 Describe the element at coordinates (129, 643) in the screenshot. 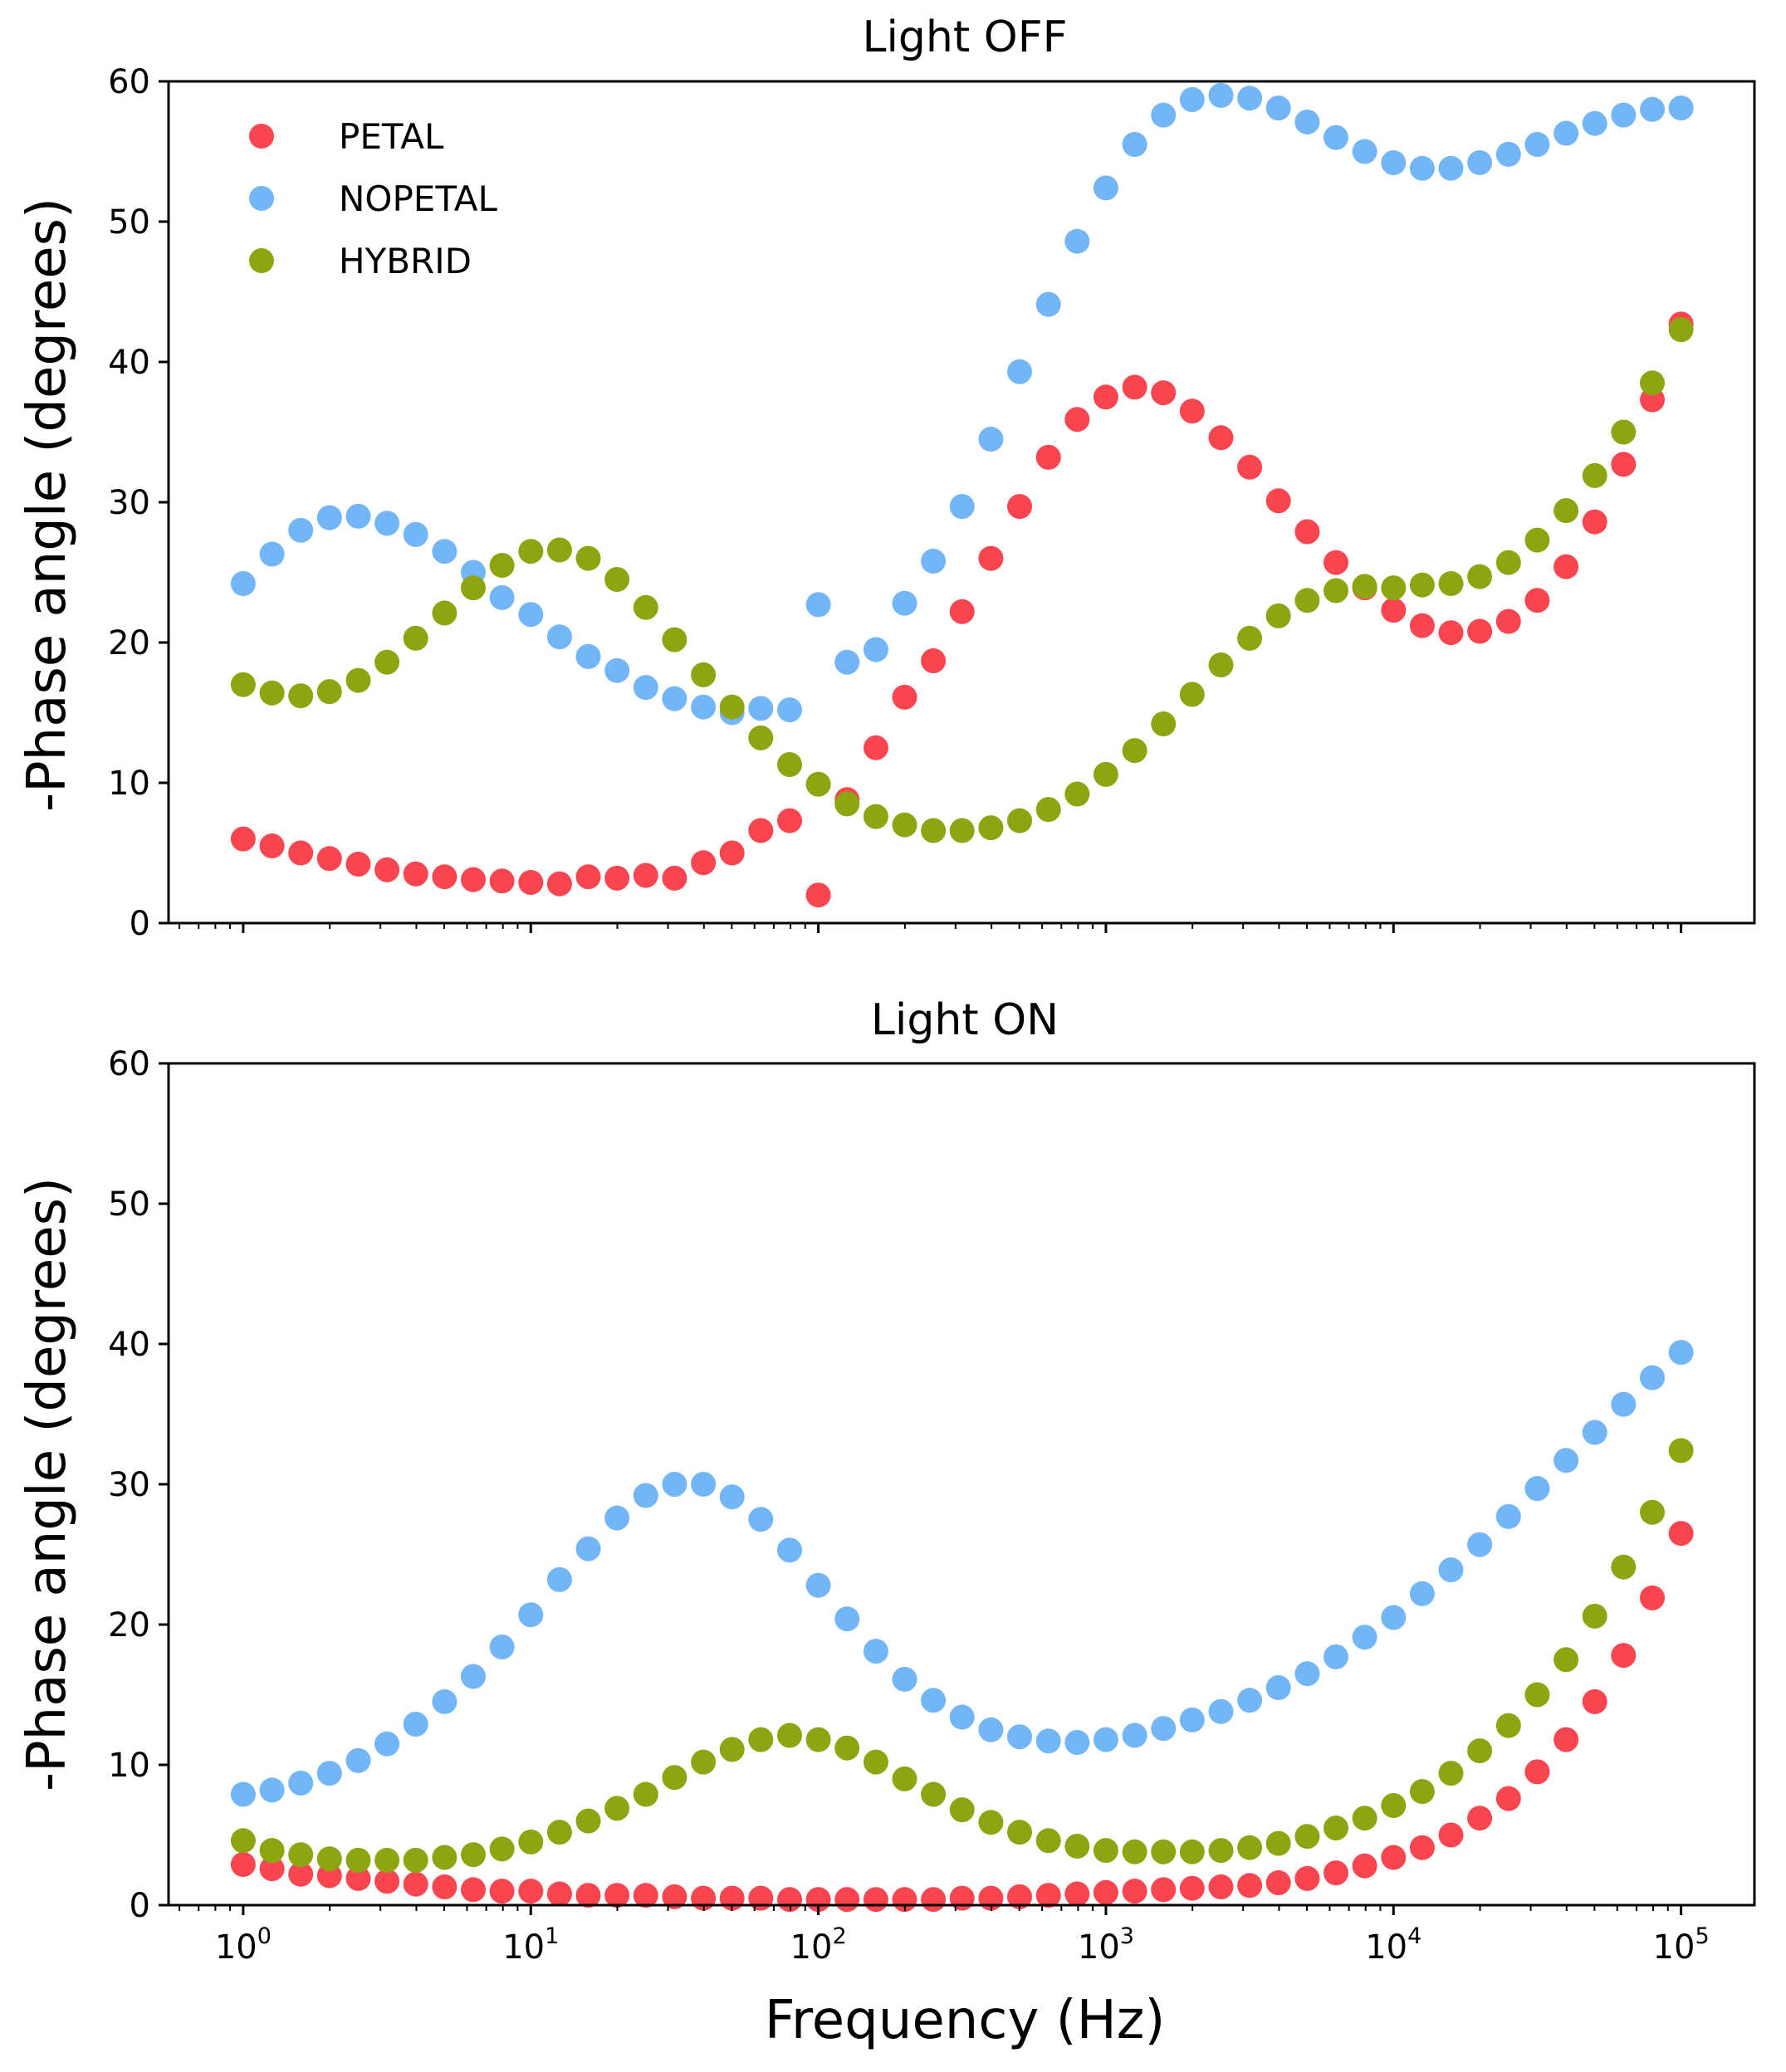

I see `y-tick-label: 20` at that location.